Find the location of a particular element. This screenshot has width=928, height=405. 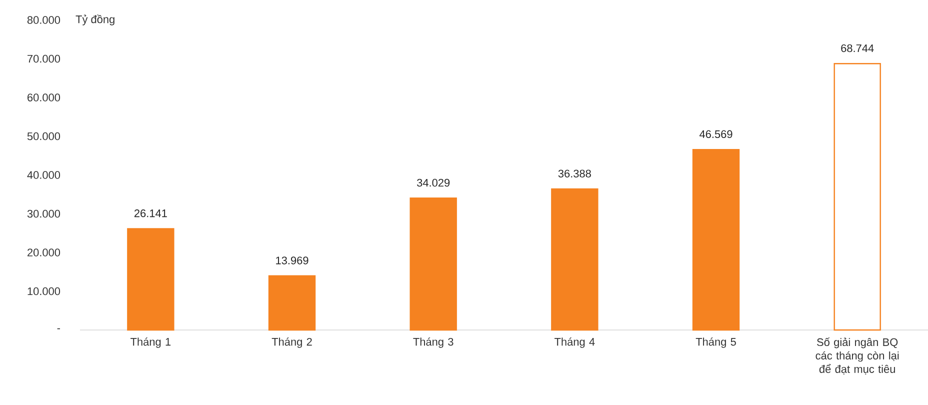

data-label: 13.969 is located at coordinates (292, 260).